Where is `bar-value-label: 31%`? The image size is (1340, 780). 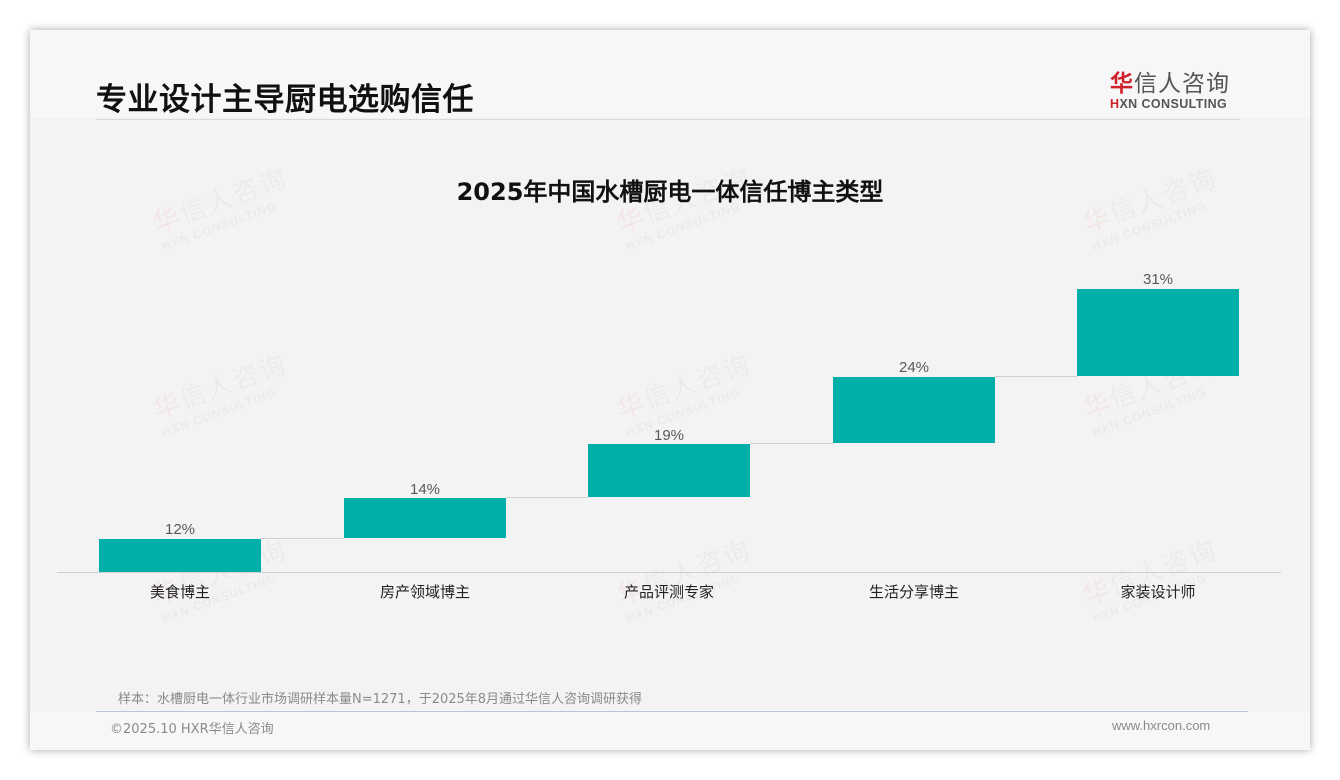
bar-value-label: 31% is located at coordinates (1158, 279).